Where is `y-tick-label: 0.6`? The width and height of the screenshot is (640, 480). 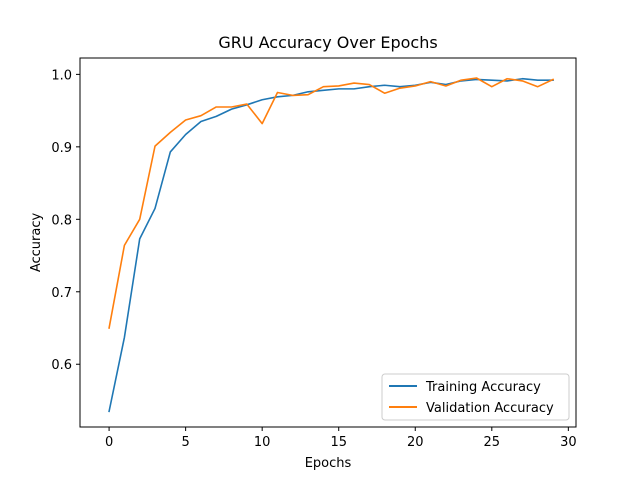 y-tick-label: 0.6 is located at coordinates (61, 365).